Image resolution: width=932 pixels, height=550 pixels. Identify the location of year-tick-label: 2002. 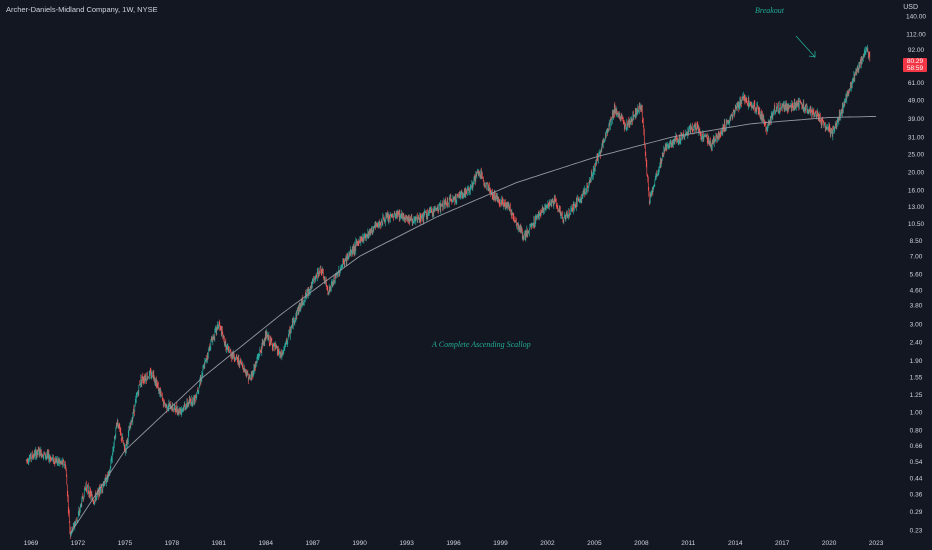
(547, 543).